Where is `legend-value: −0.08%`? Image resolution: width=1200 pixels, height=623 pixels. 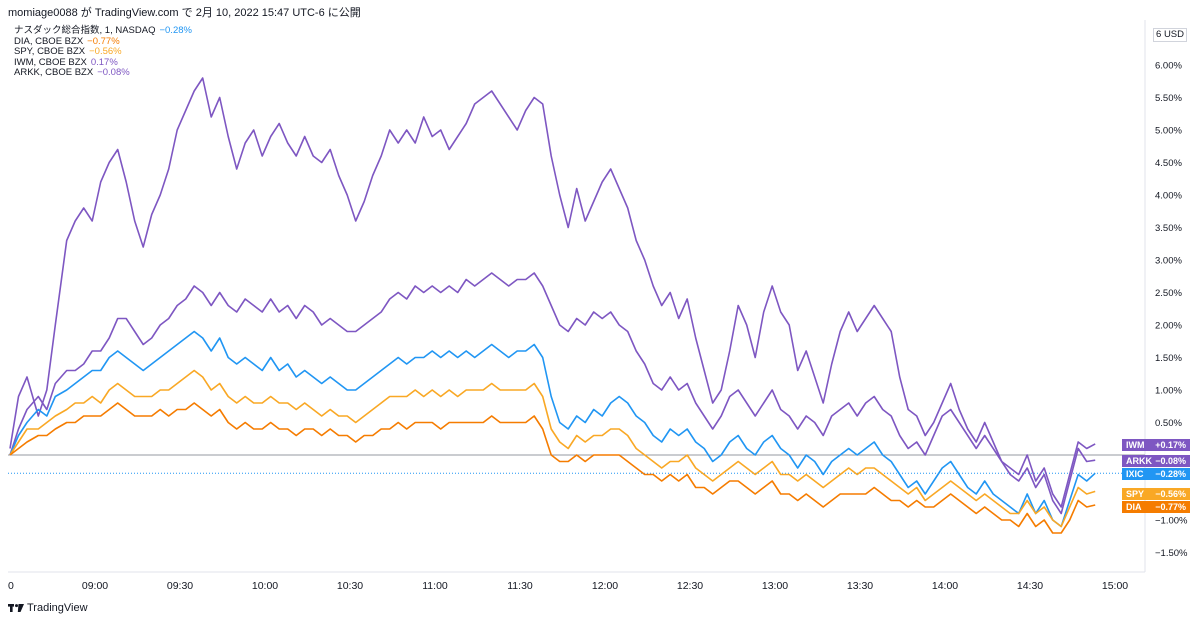 legend-value: −0.08% is located at coordinates (113, 73).